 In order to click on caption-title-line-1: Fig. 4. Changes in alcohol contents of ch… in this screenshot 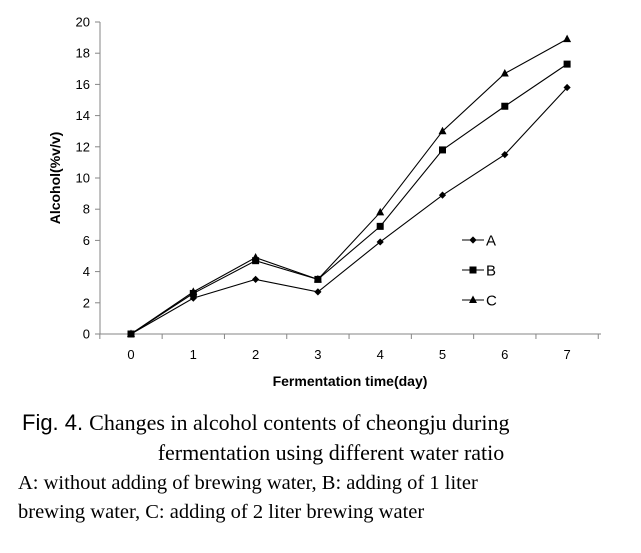, I will do `click(322, 423)`.